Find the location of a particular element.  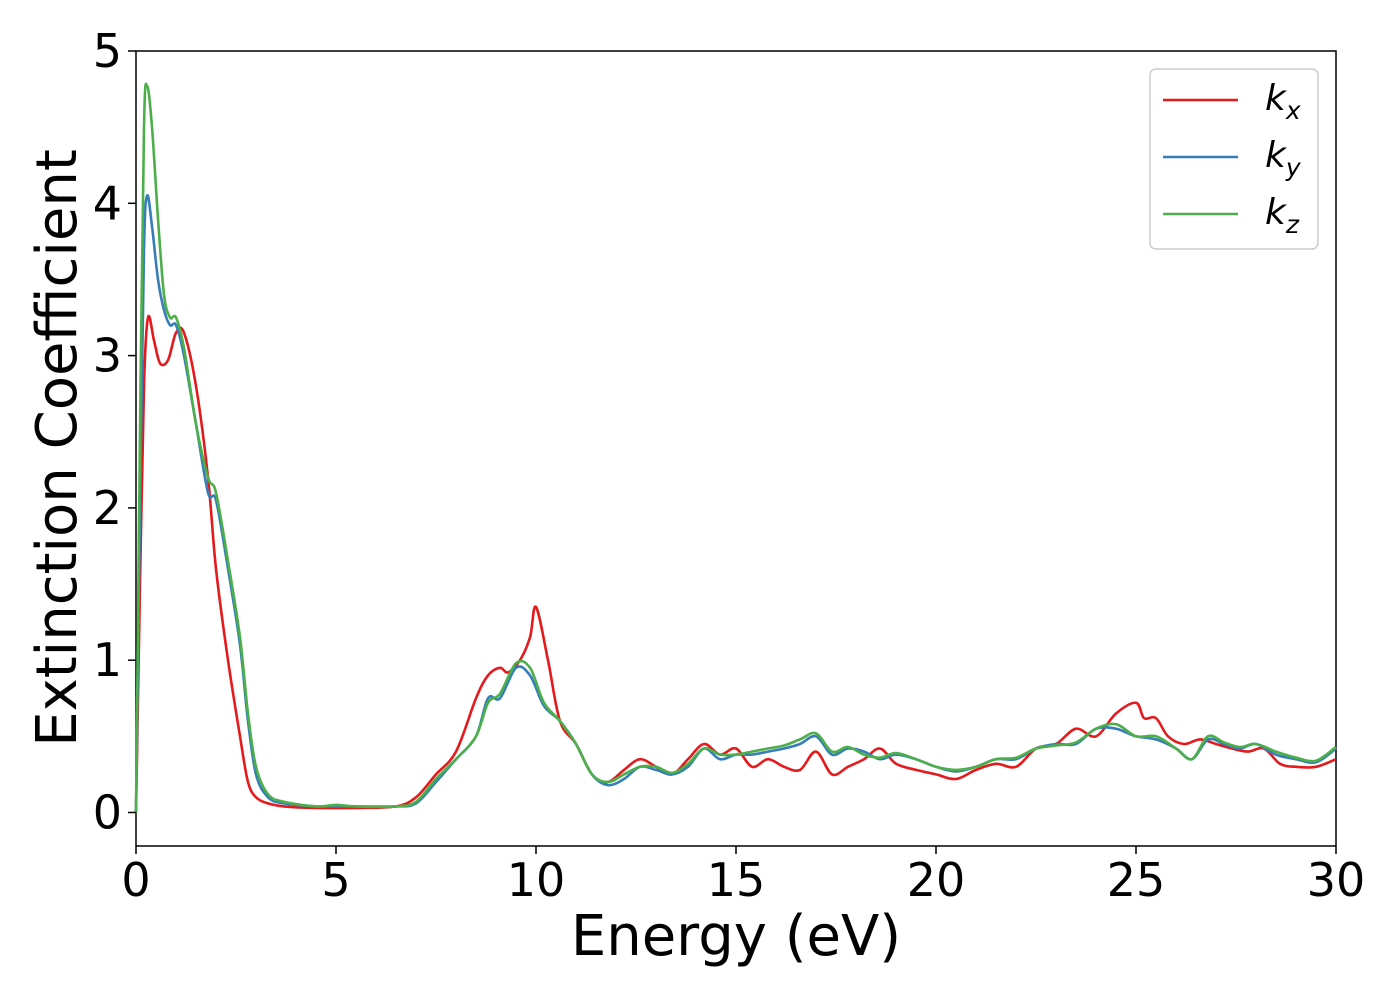

y-tick-label: 5 is located at coordinates (107, 51).